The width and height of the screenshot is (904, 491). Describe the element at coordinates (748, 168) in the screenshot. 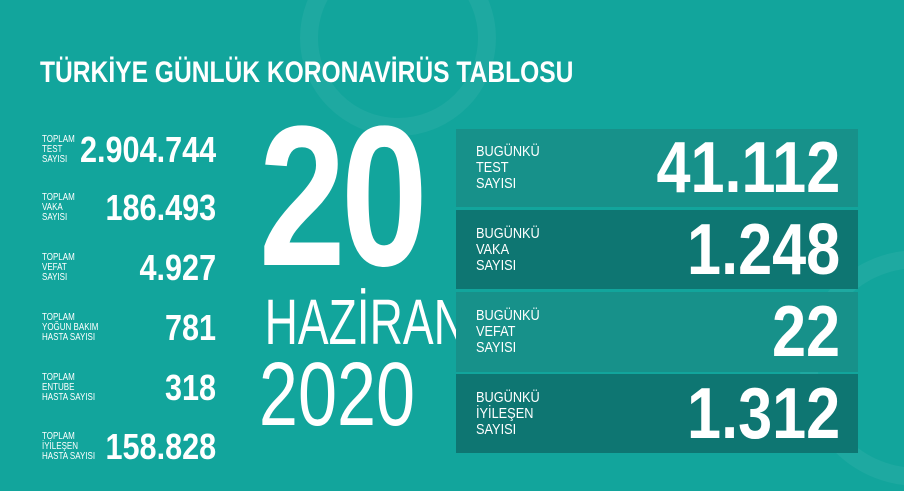

I see `today-test-value: 41.112` at that location.